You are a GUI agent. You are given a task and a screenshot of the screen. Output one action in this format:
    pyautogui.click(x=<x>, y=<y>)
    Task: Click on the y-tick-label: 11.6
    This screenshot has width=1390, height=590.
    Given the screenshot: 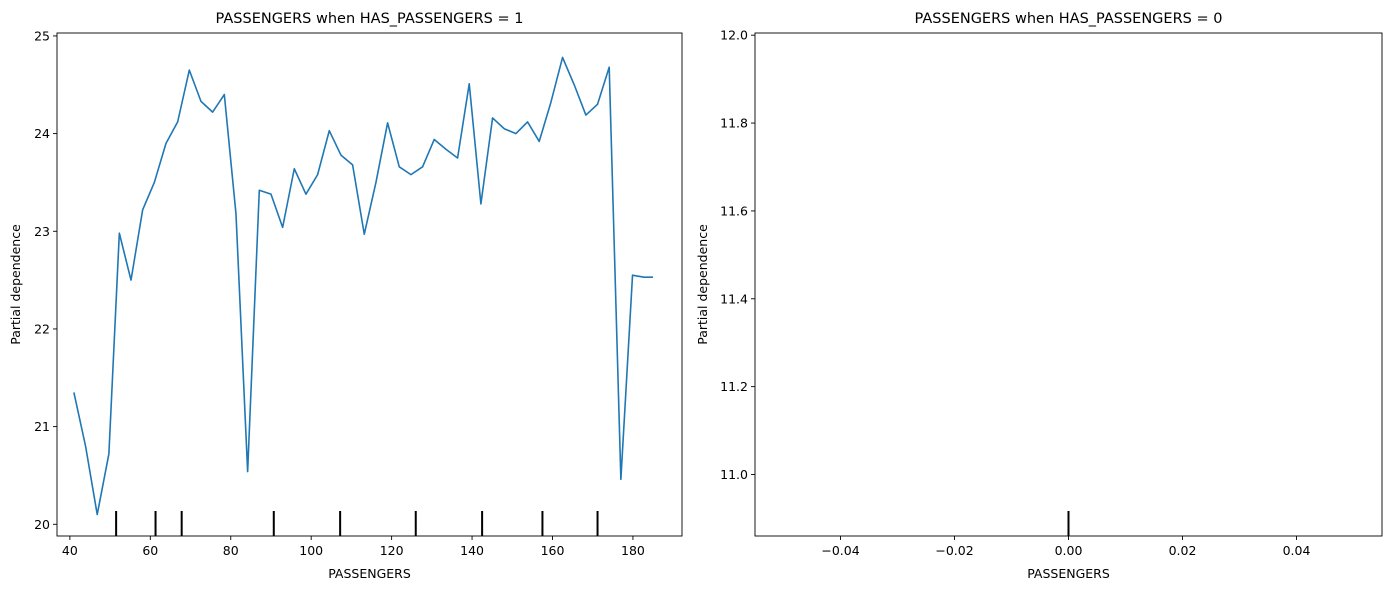 What is the action you would take?
    pyautogui.click(x=734, y=210)
    